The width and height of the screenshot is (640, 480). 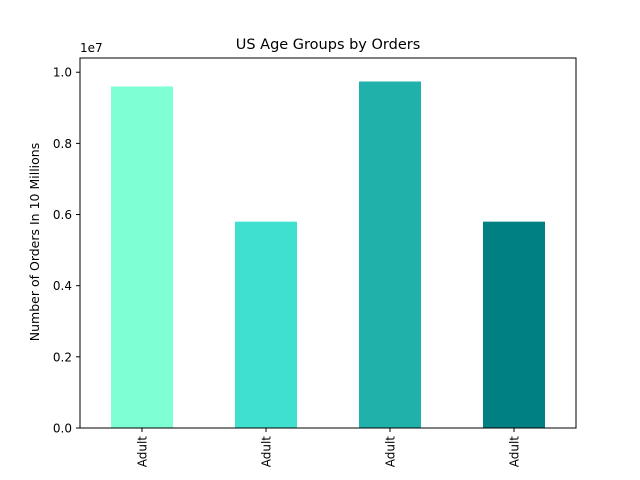 I want to click on chart-title: US Age Groups by Orders, so click(x=328, y=45).